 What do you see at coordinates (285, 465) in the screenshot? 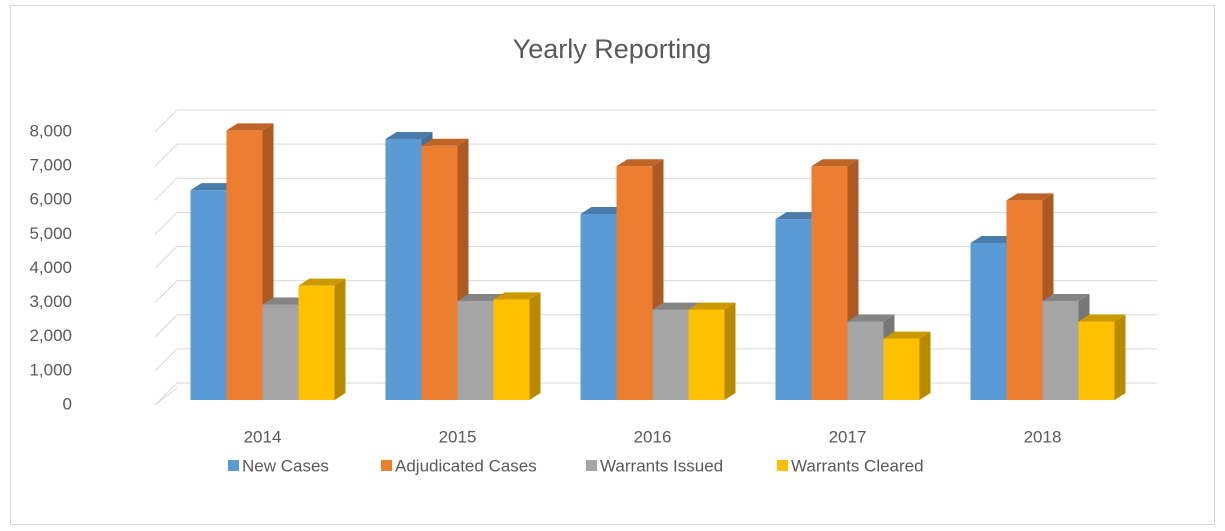
I see `legend-label: New Cases` at bounding box center [285, 465].